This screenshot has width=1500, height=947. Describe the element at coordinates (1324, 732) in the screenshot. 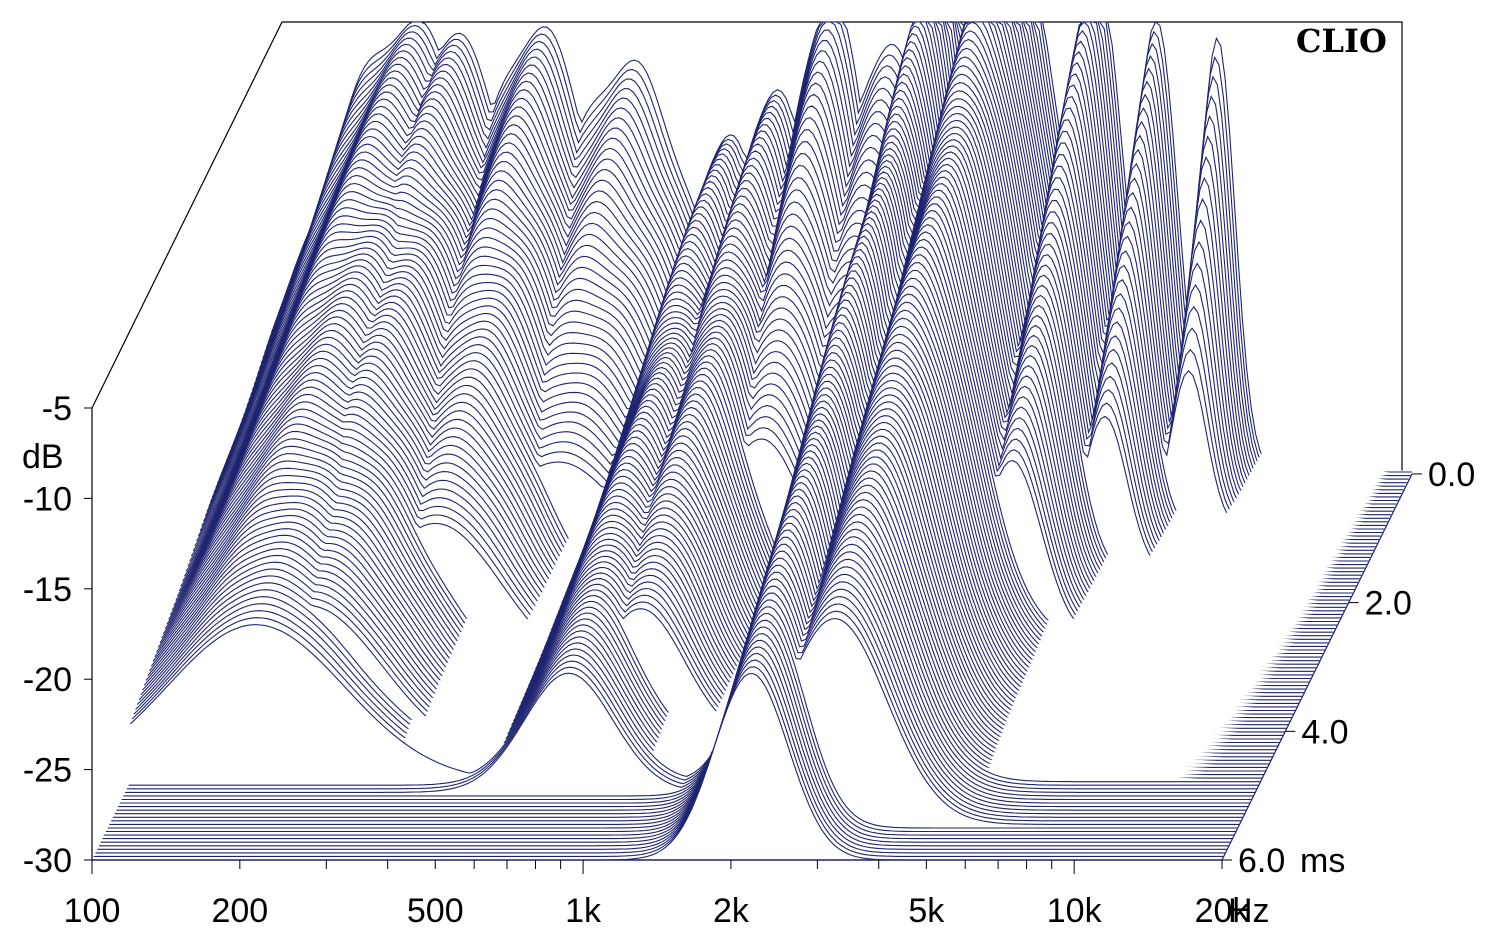

I see `time-tick-label: 4.0` at that location.